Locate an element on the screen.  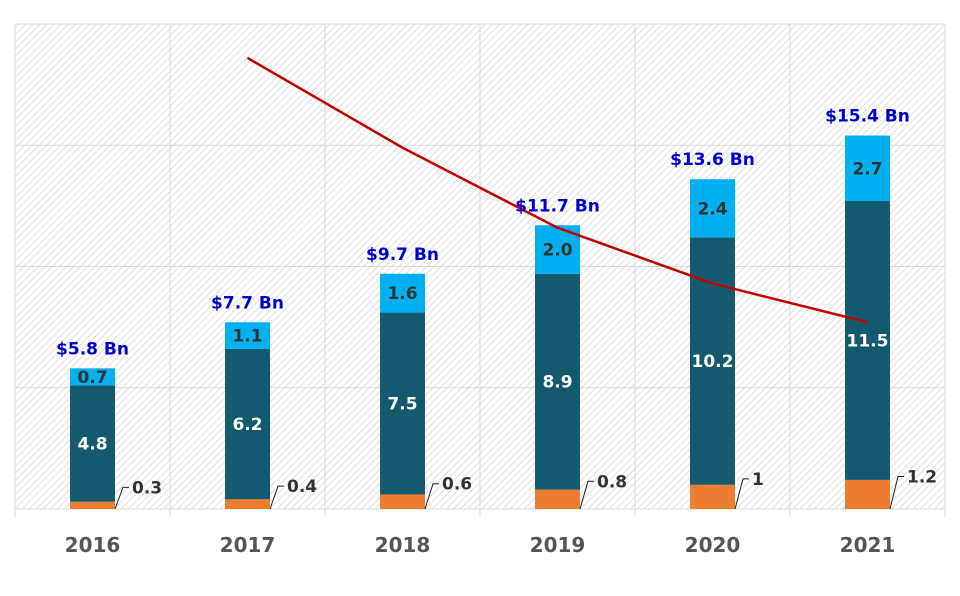
data-label-top: 1.6 is located at coordinates (402, 294).